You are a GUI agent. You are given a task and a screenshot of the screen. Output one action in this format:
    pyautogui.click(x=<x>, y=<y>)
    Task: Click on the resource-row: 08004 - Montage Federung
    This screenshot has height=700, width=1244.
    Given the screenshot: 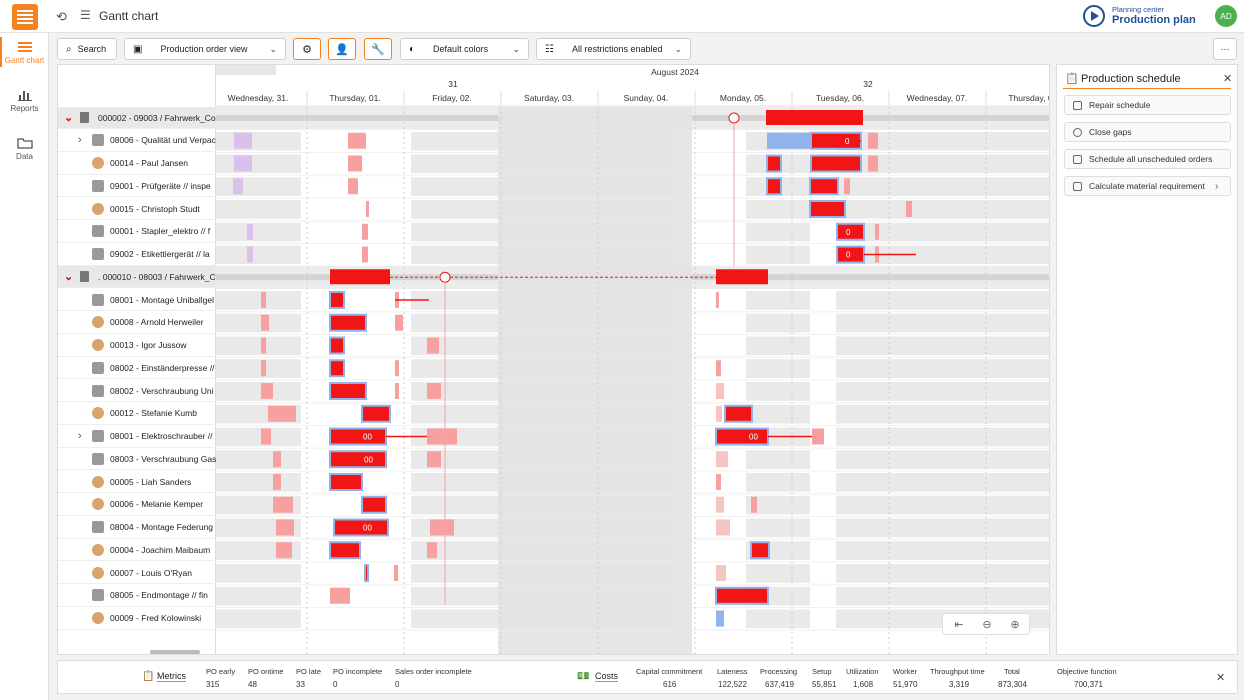 What is the action you would take?
    pyautogui.click(x=137, y=528)
    